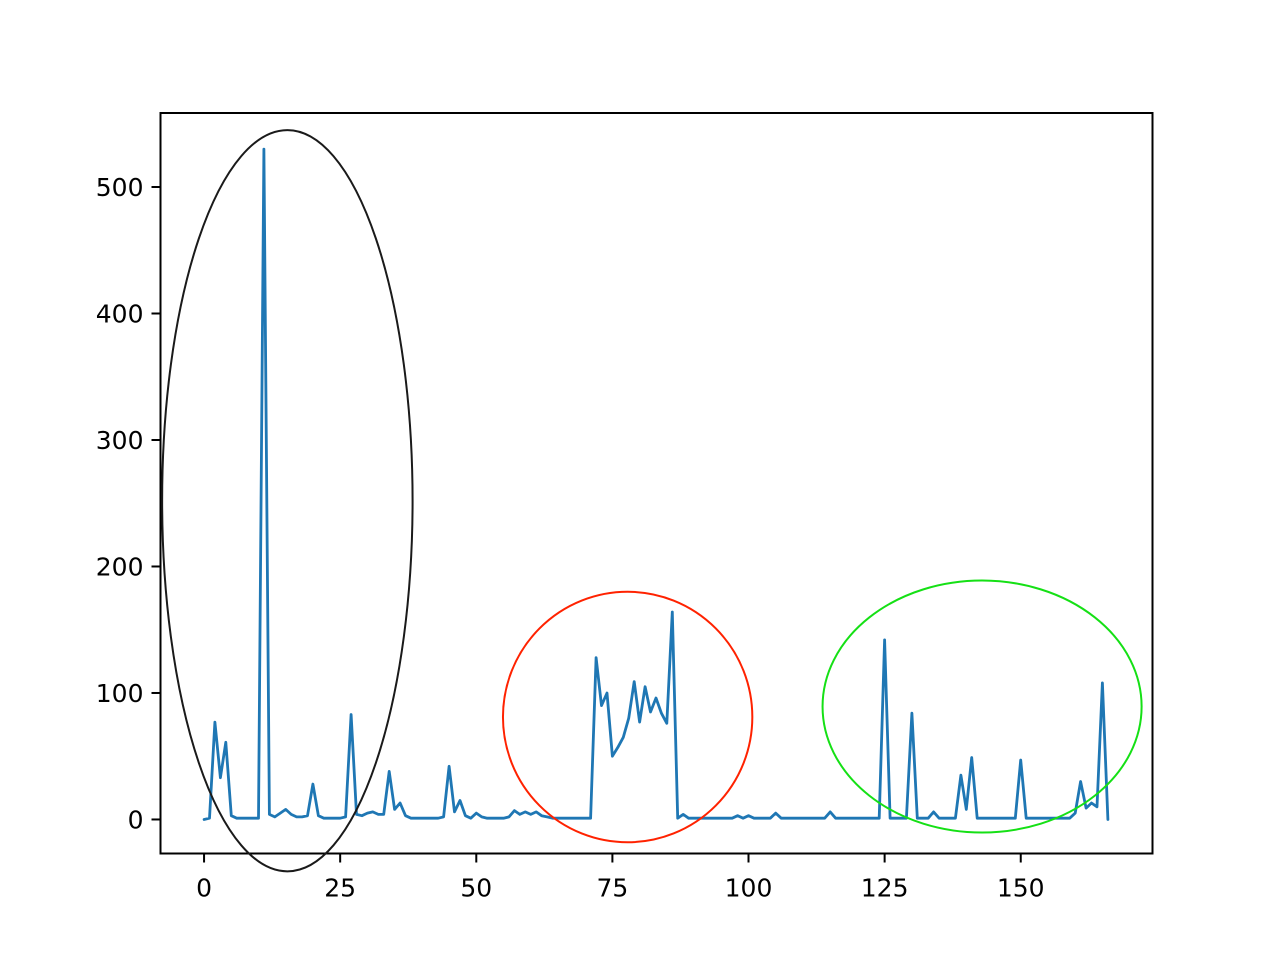 This screenshot has height=960, width=1280. Describe the element at coordinates (982, 706) in the screenshot. I see `annotation-ellipse-green` at that location.